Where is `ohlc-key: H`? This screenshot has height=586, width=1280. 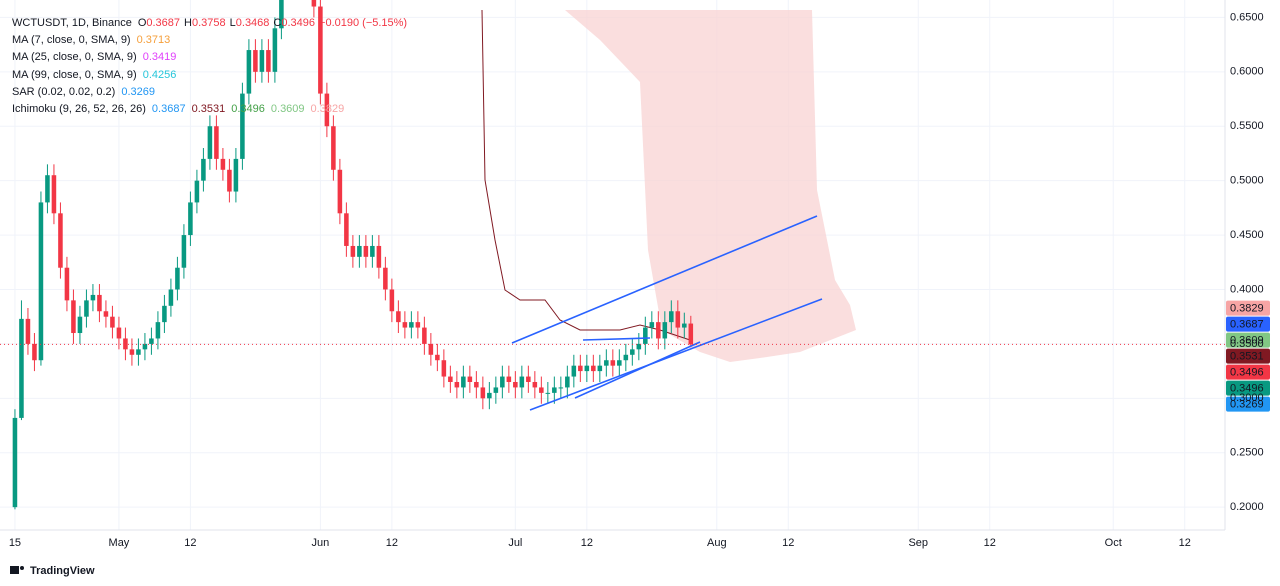
ohlc-key: H is located at coordinates (188, 23).